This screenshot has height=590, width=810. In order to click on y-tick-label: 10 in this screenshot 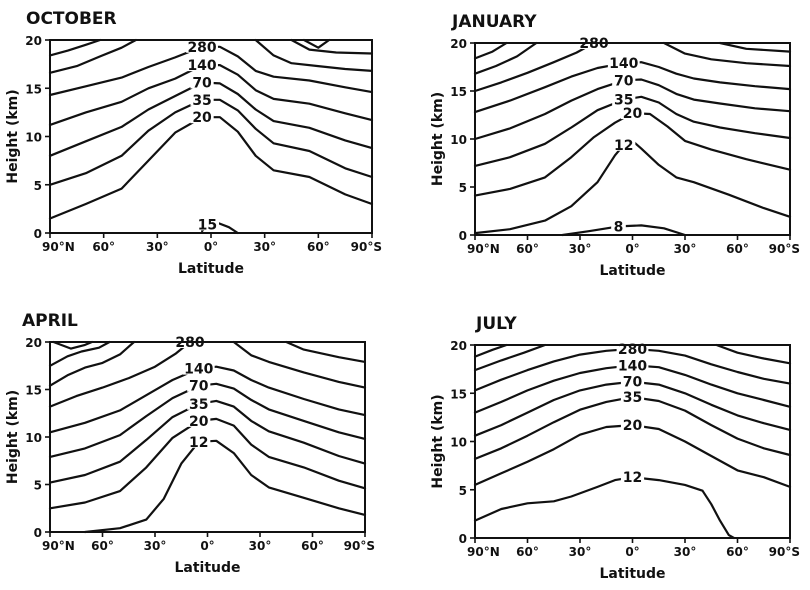, I will do `click(458, 443)`.